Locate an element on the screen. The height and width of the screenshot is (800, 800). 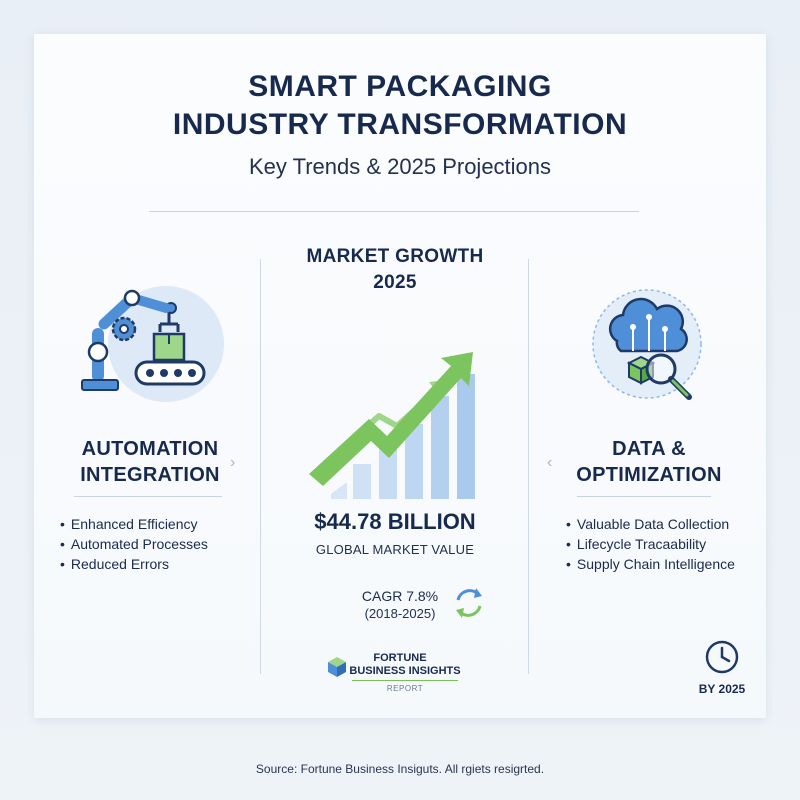
list-item: Reduced Errors is located at coordinates (134, 564).